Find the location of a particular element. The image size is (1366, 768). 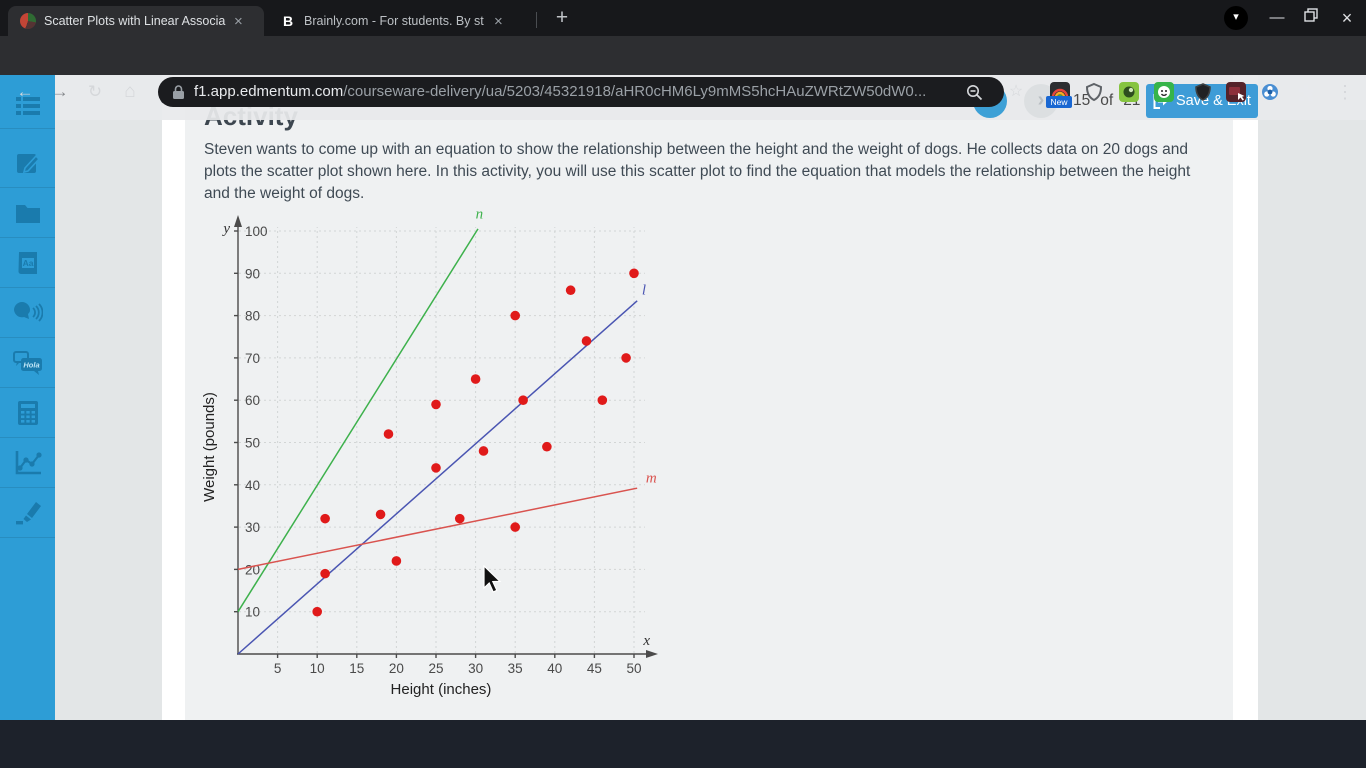

sidebar-item-translate: Hola is located at coordinates (27, 363).